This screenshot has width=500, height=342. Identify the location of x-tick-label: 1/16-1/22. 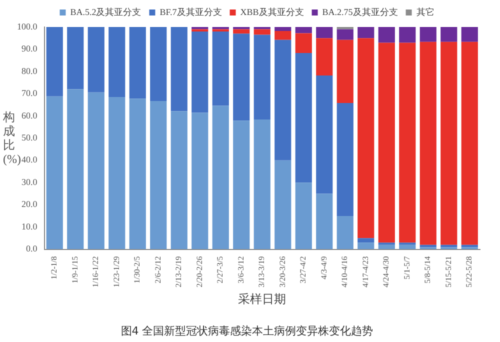
(95, 272).